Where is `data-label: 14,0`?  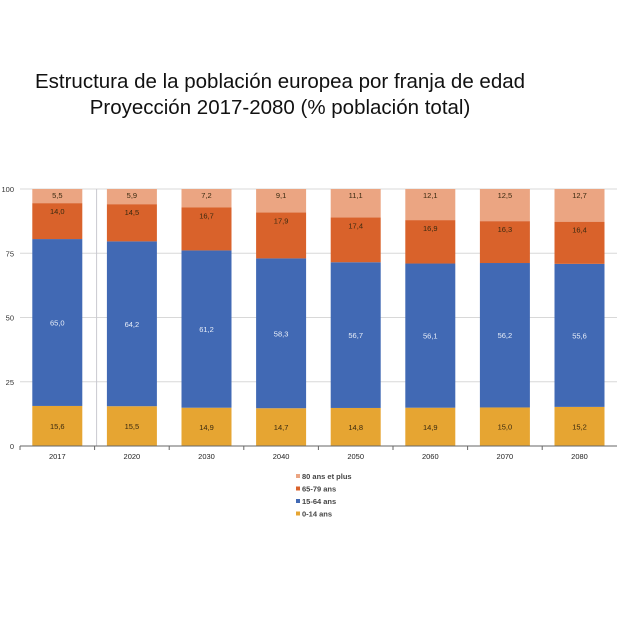 data-label: 14,0 is located at coordinates (57, 211).